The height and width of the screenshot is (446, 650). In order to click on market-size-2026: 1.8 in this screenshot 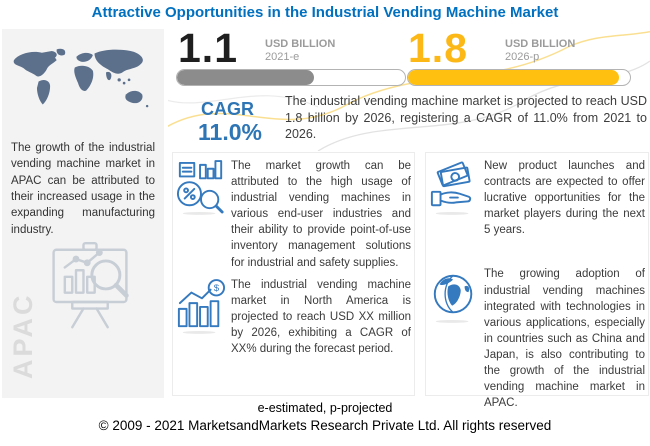, I will do `click(438, 48)`.